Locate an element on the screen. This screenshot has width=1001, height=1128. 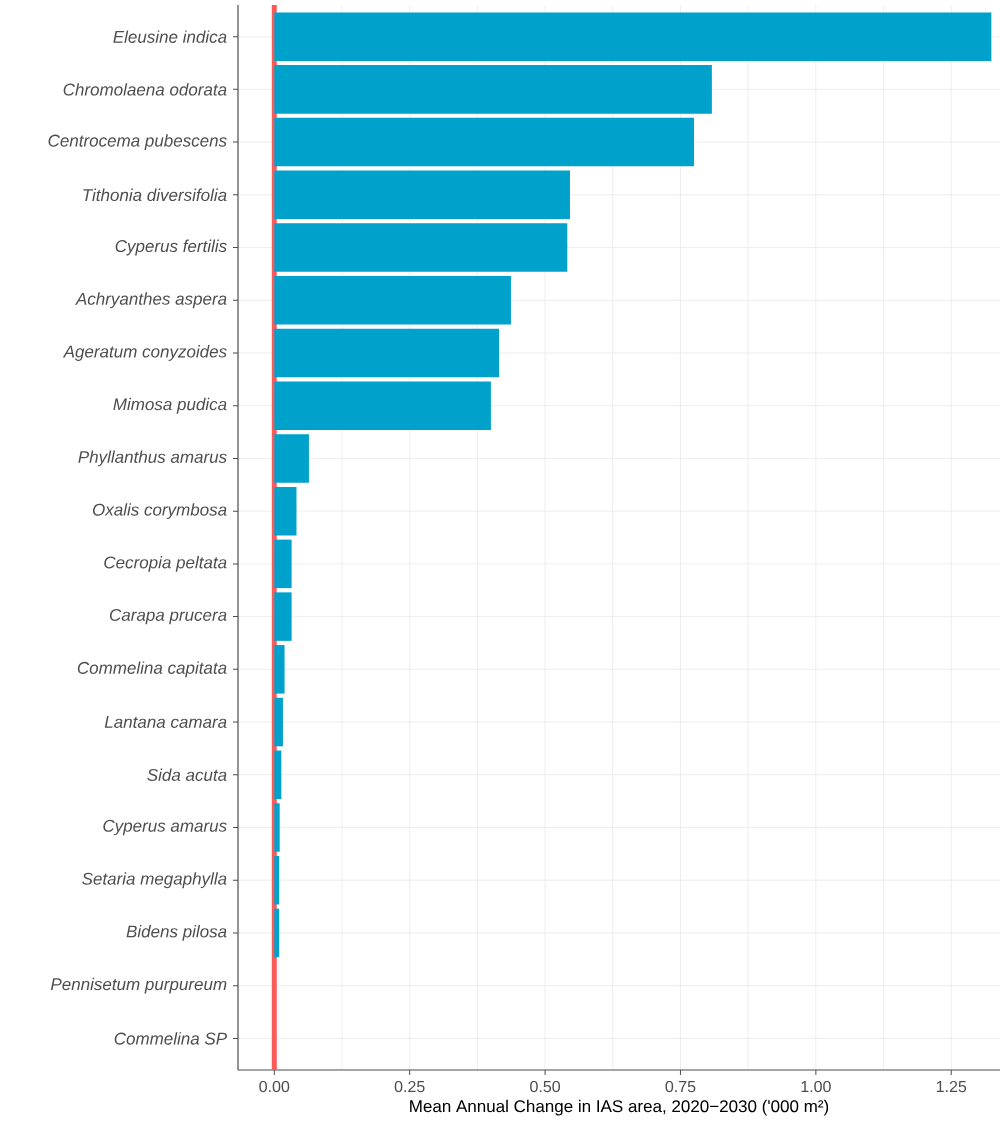
y-tick-label: Sida acuta is located at coordinates (187, 775).